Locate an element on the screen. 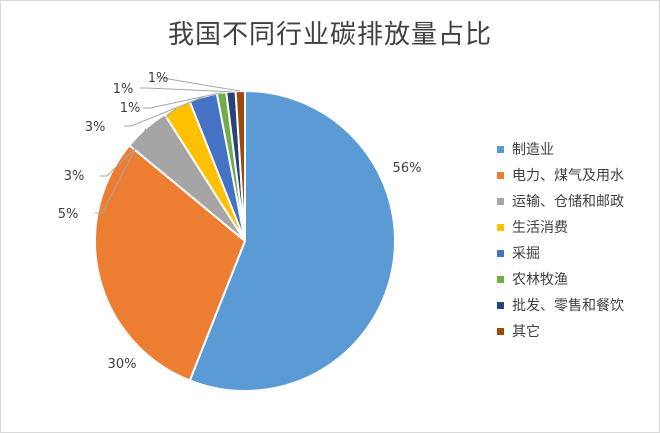  legend-label: 生活消费 is located at coordinates (540, 228).